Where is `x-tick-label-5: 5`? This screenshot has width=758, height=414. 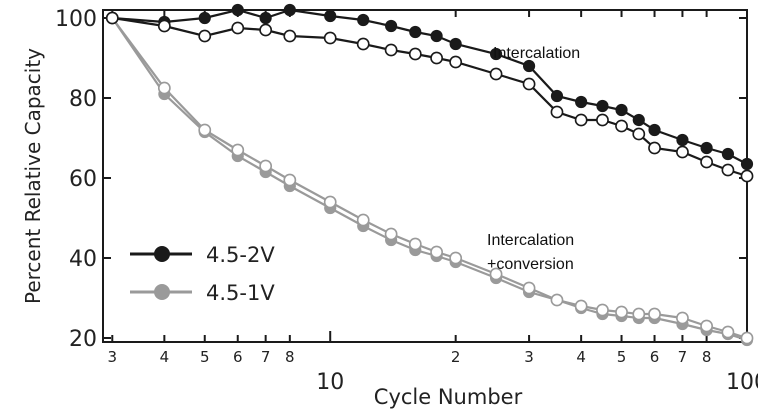 x-tick-label-5: 5 is located at coordinates (205, 357).